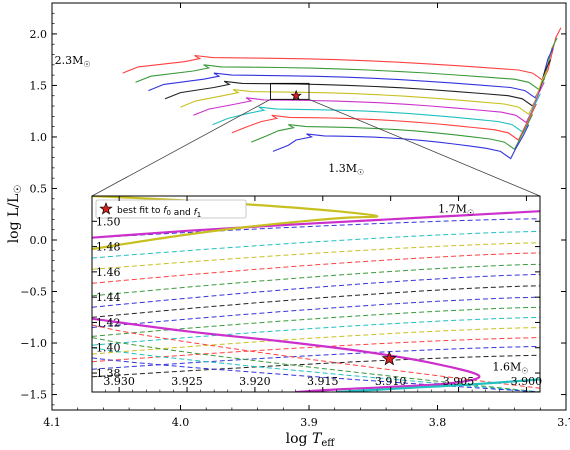 This screenshot has width=570, height=450. What do you see at coordinates (18, 189) in the screenshot?
I see `y-axis-title-sun-symbol: ☉` at bounding box center [18, 189].